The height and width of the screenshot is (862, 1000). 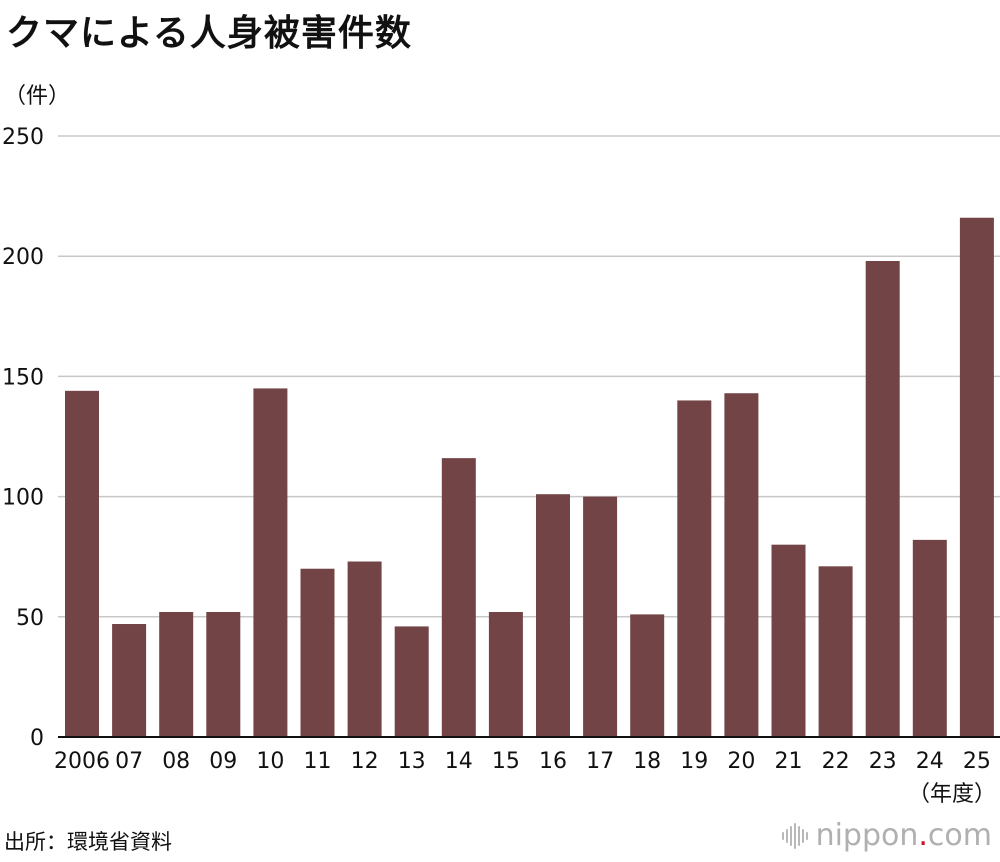 I want to click on y-tick-label: 0, so click(x=37, y=738).